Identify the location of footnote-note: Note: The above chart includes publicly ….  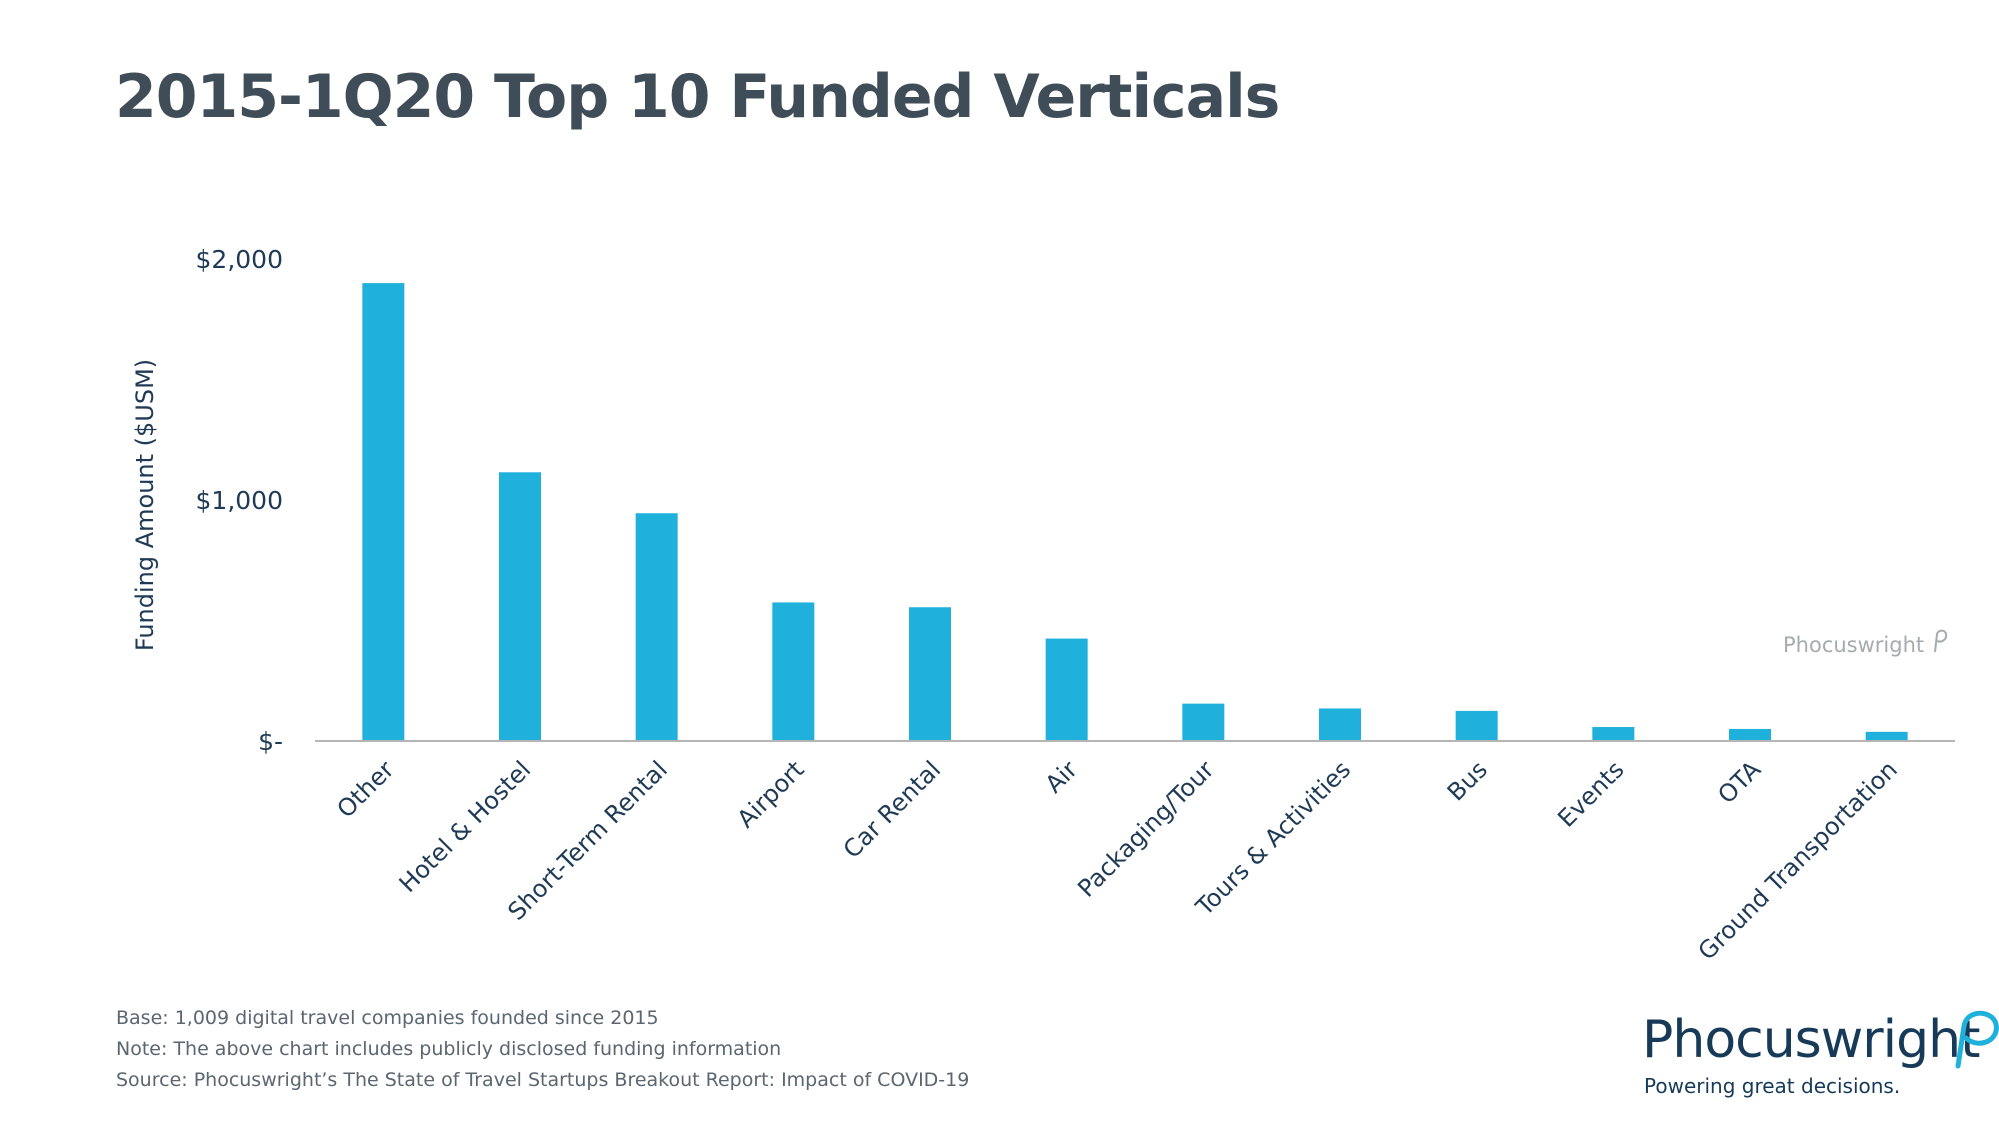
(449, 1049).